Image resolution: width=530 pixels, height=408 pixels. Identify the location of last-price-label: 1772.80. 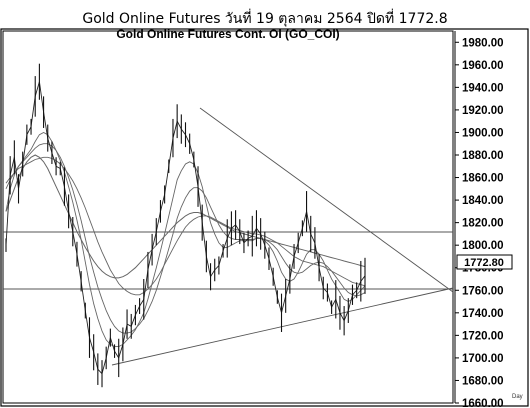
(484, 263).